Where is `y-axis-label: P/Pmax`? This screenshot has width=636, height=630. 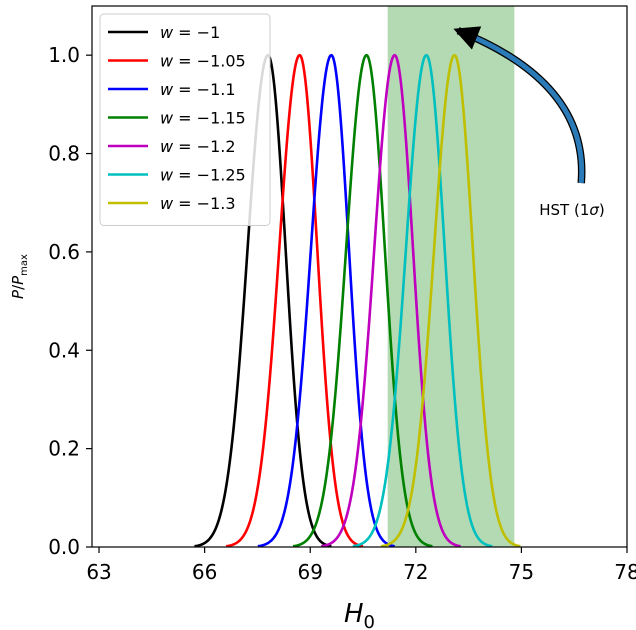 y-axis-label: P/Pmax is located at coordinates (19, 276).